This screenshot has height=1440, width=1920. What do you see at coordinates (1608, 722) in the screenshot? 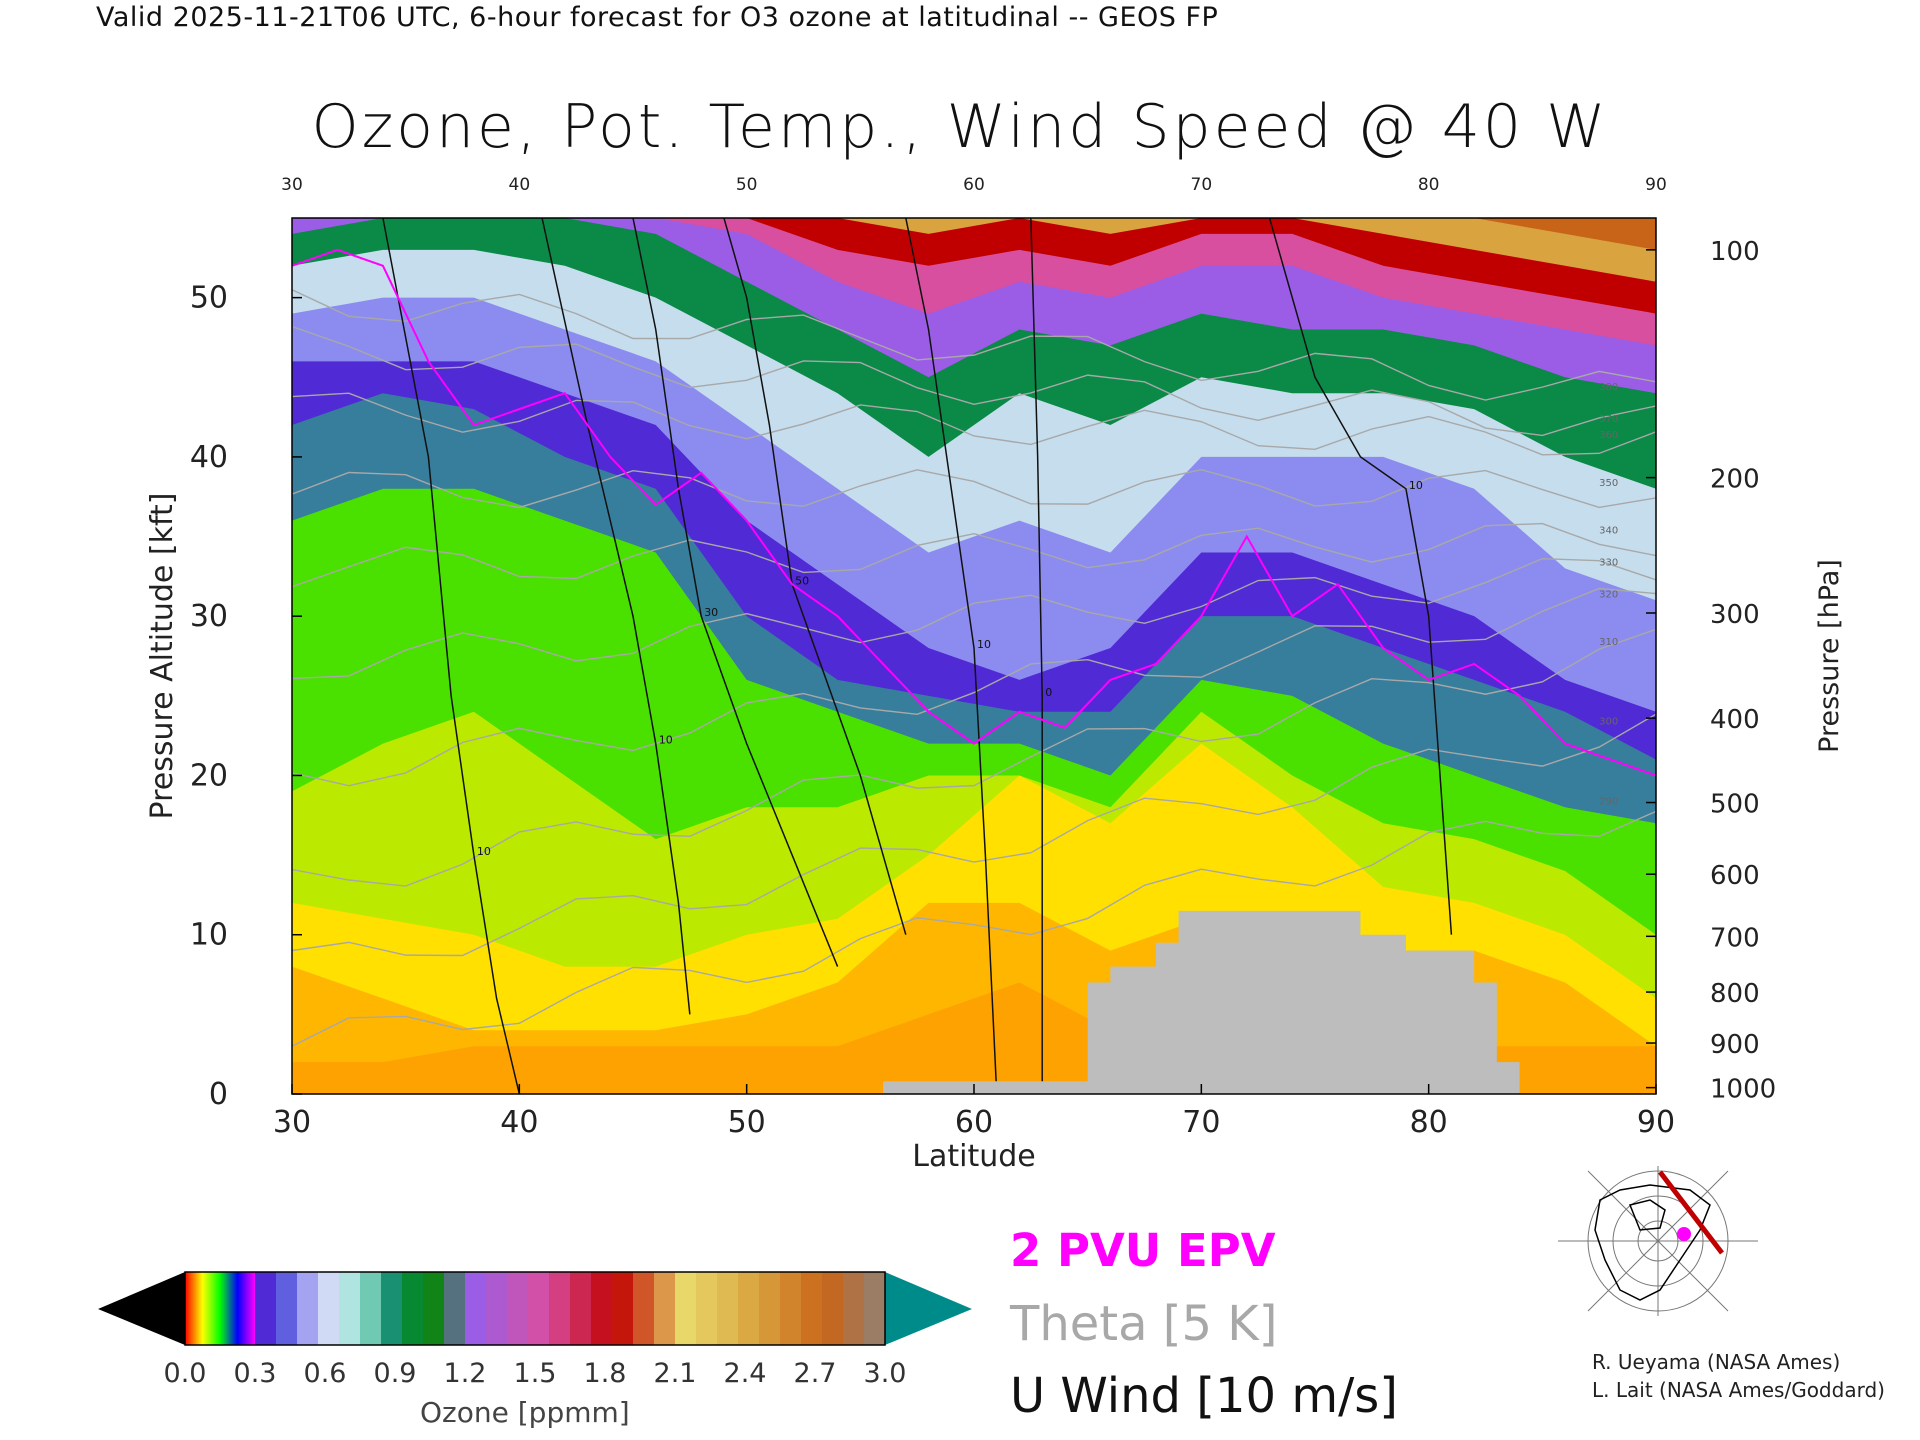
I see `theta-label: 300` at bounding box center [1608, 722].